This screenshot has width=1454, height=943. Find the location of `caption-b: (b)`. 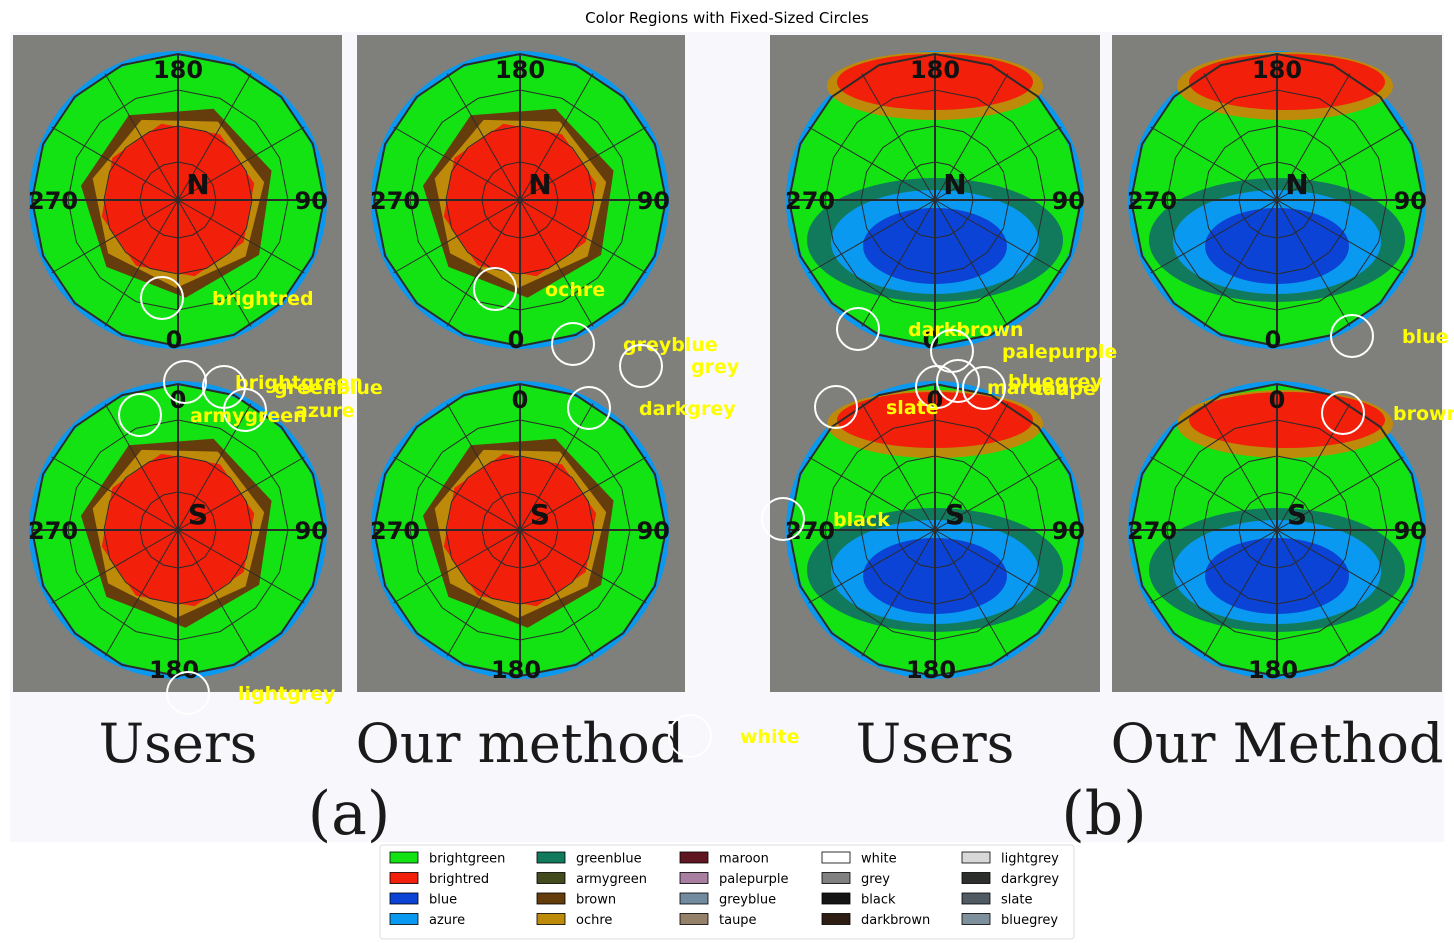

caption-b: (b) is located at coordinates (1103, 814).